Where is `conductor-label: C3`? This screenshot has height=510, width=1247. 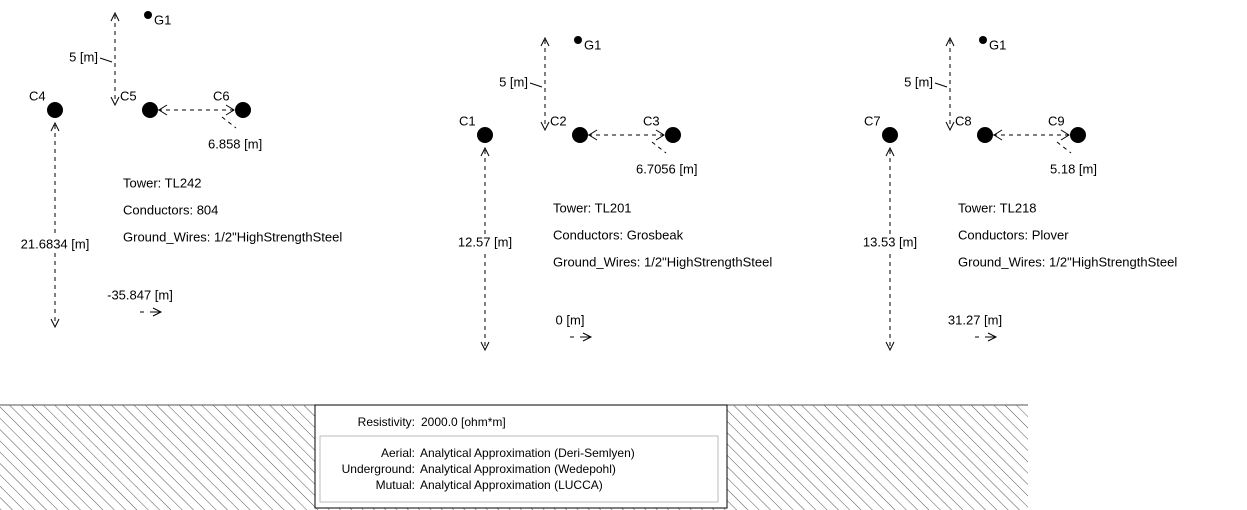
conductor-label: C3 is located at coordinates (651, 120).